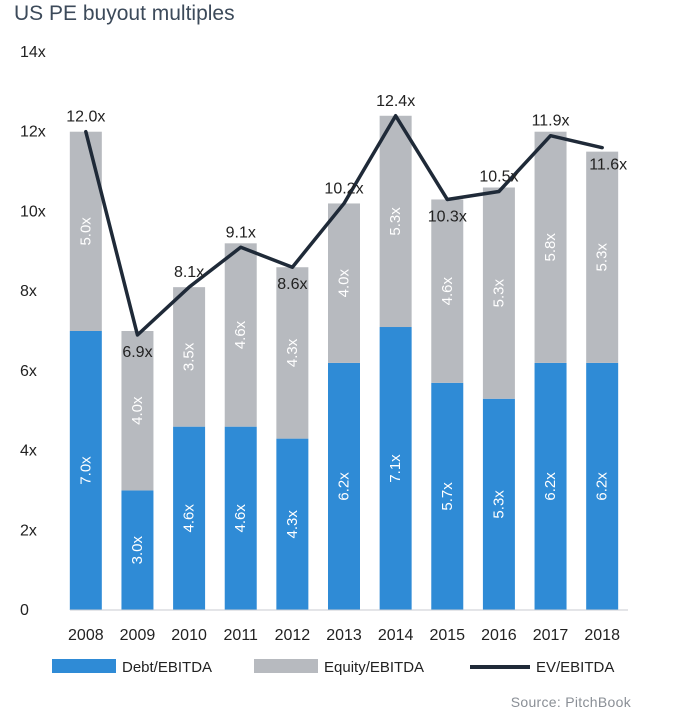 This screenshot has width=683, height=727. What do you see at coordinates (286, 666) in the screenshot?
I see `legend-equity-swatch` at bounding box center [286, 666].